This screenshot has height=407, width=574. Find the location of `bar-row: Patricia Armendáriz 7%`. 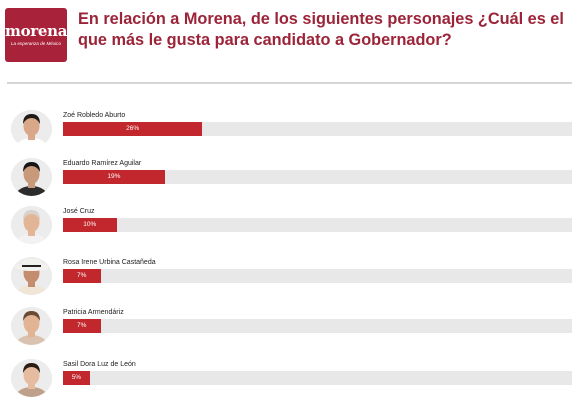

bar-row: Patricia Armendáriz 7% is located at coordinates (287, 331).